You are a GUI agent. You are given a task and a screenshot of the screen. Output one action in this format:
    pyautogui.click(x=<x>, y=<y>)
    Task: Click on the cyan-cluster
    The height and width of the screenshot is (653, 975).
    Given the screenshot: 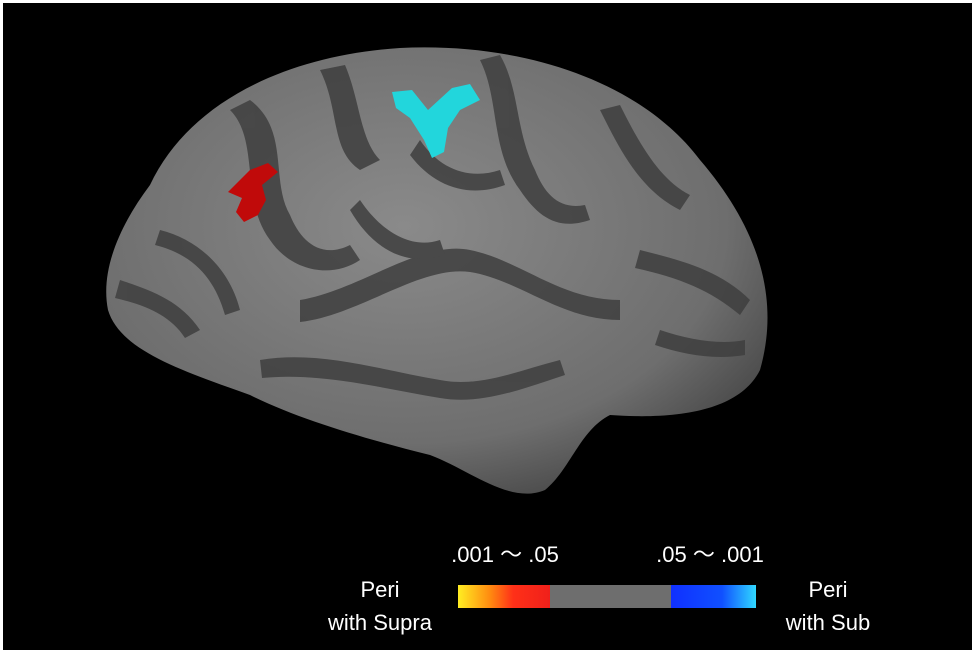 What is the action you would take?
    pyautogui.click(x=436, y=121)
    